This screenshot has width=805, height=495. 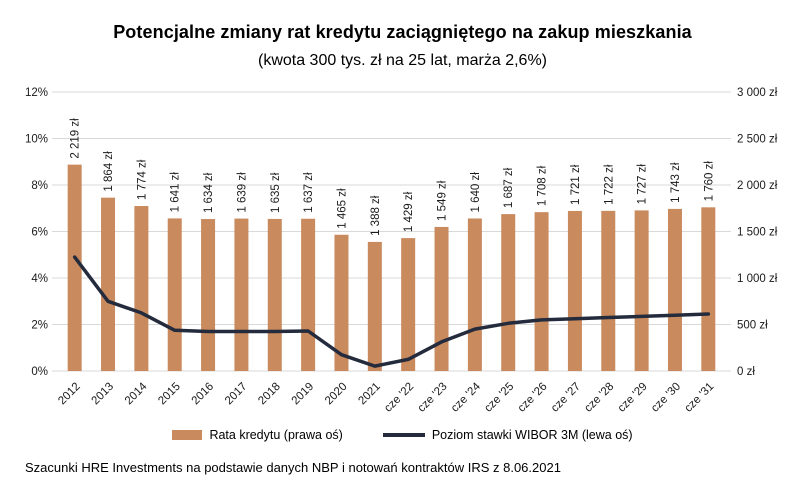 What do you see at coordinates (409, 211) in the screenshot?
I see `bar-value-label: 1 429 zł` at bounding box center [409, 211].